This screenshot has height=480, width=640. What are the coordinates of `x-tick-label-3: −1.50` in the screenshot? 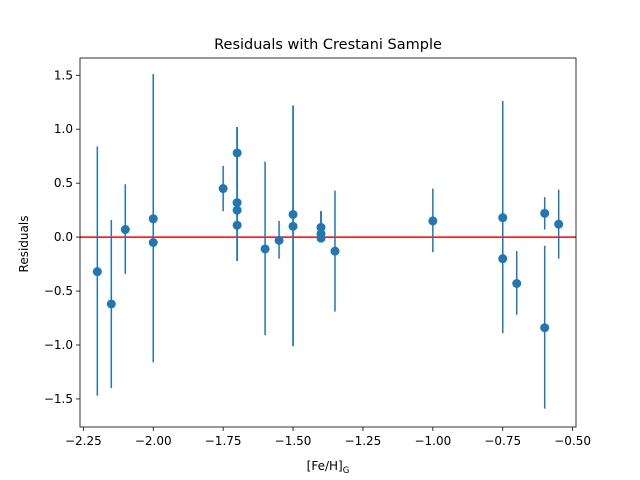 It's located at (293, 441).